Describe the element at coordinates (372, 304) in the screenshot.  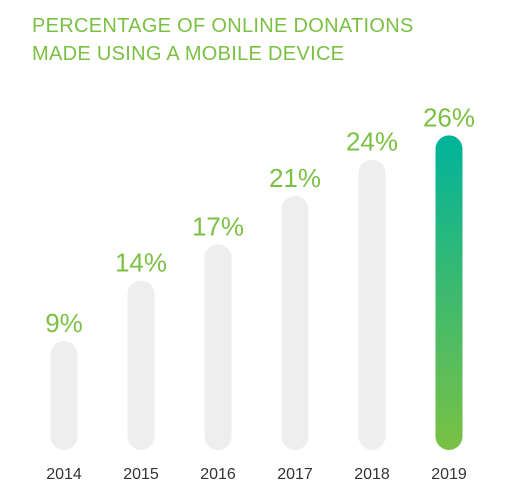
I see `bar-2018` at that location.